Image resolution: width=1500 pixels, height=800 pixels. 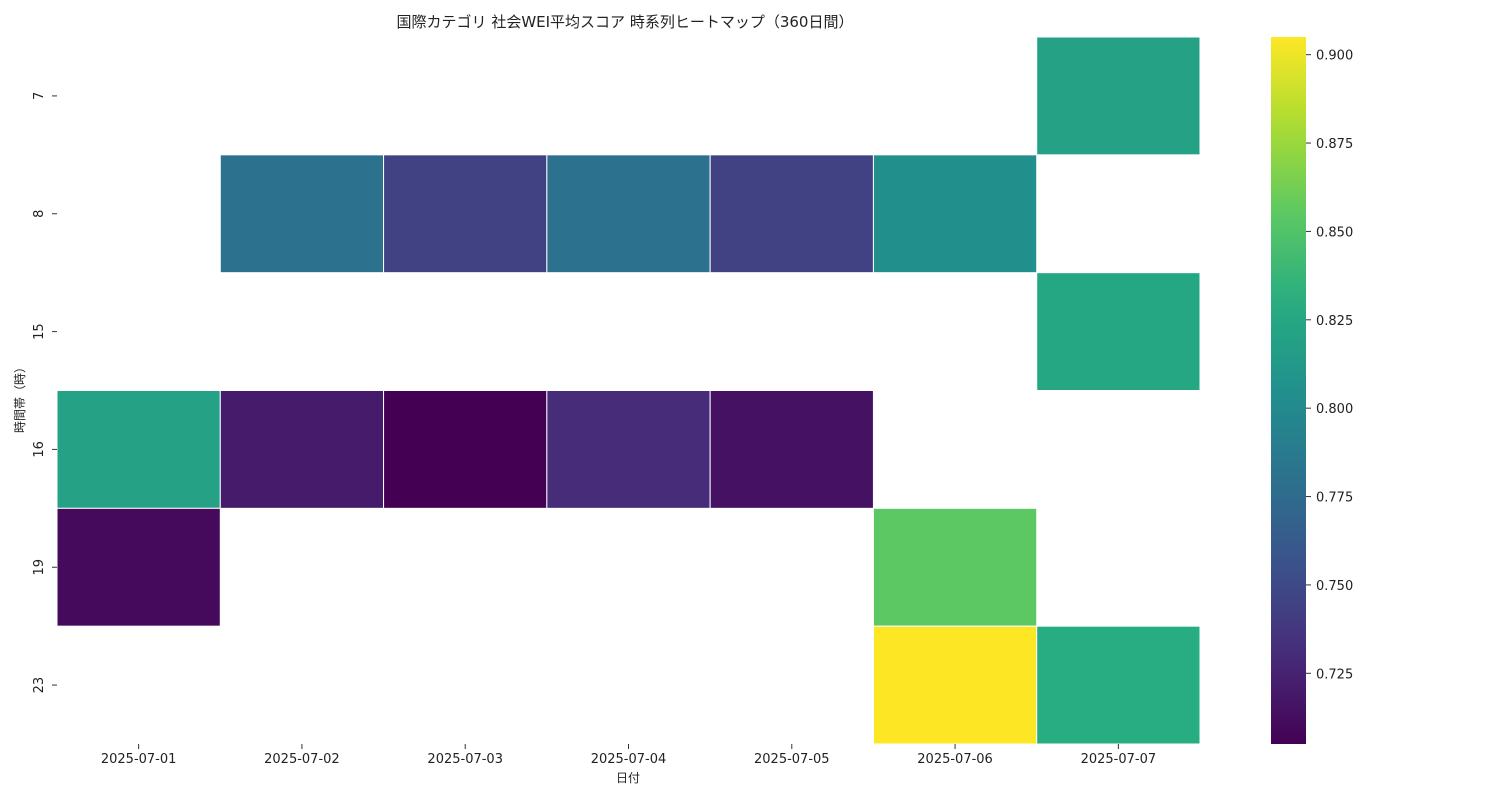 What do you see at coordinates (39, 449) in the screenshot?
I see `y-tick-label: 16` at bounding box center [39, 449].